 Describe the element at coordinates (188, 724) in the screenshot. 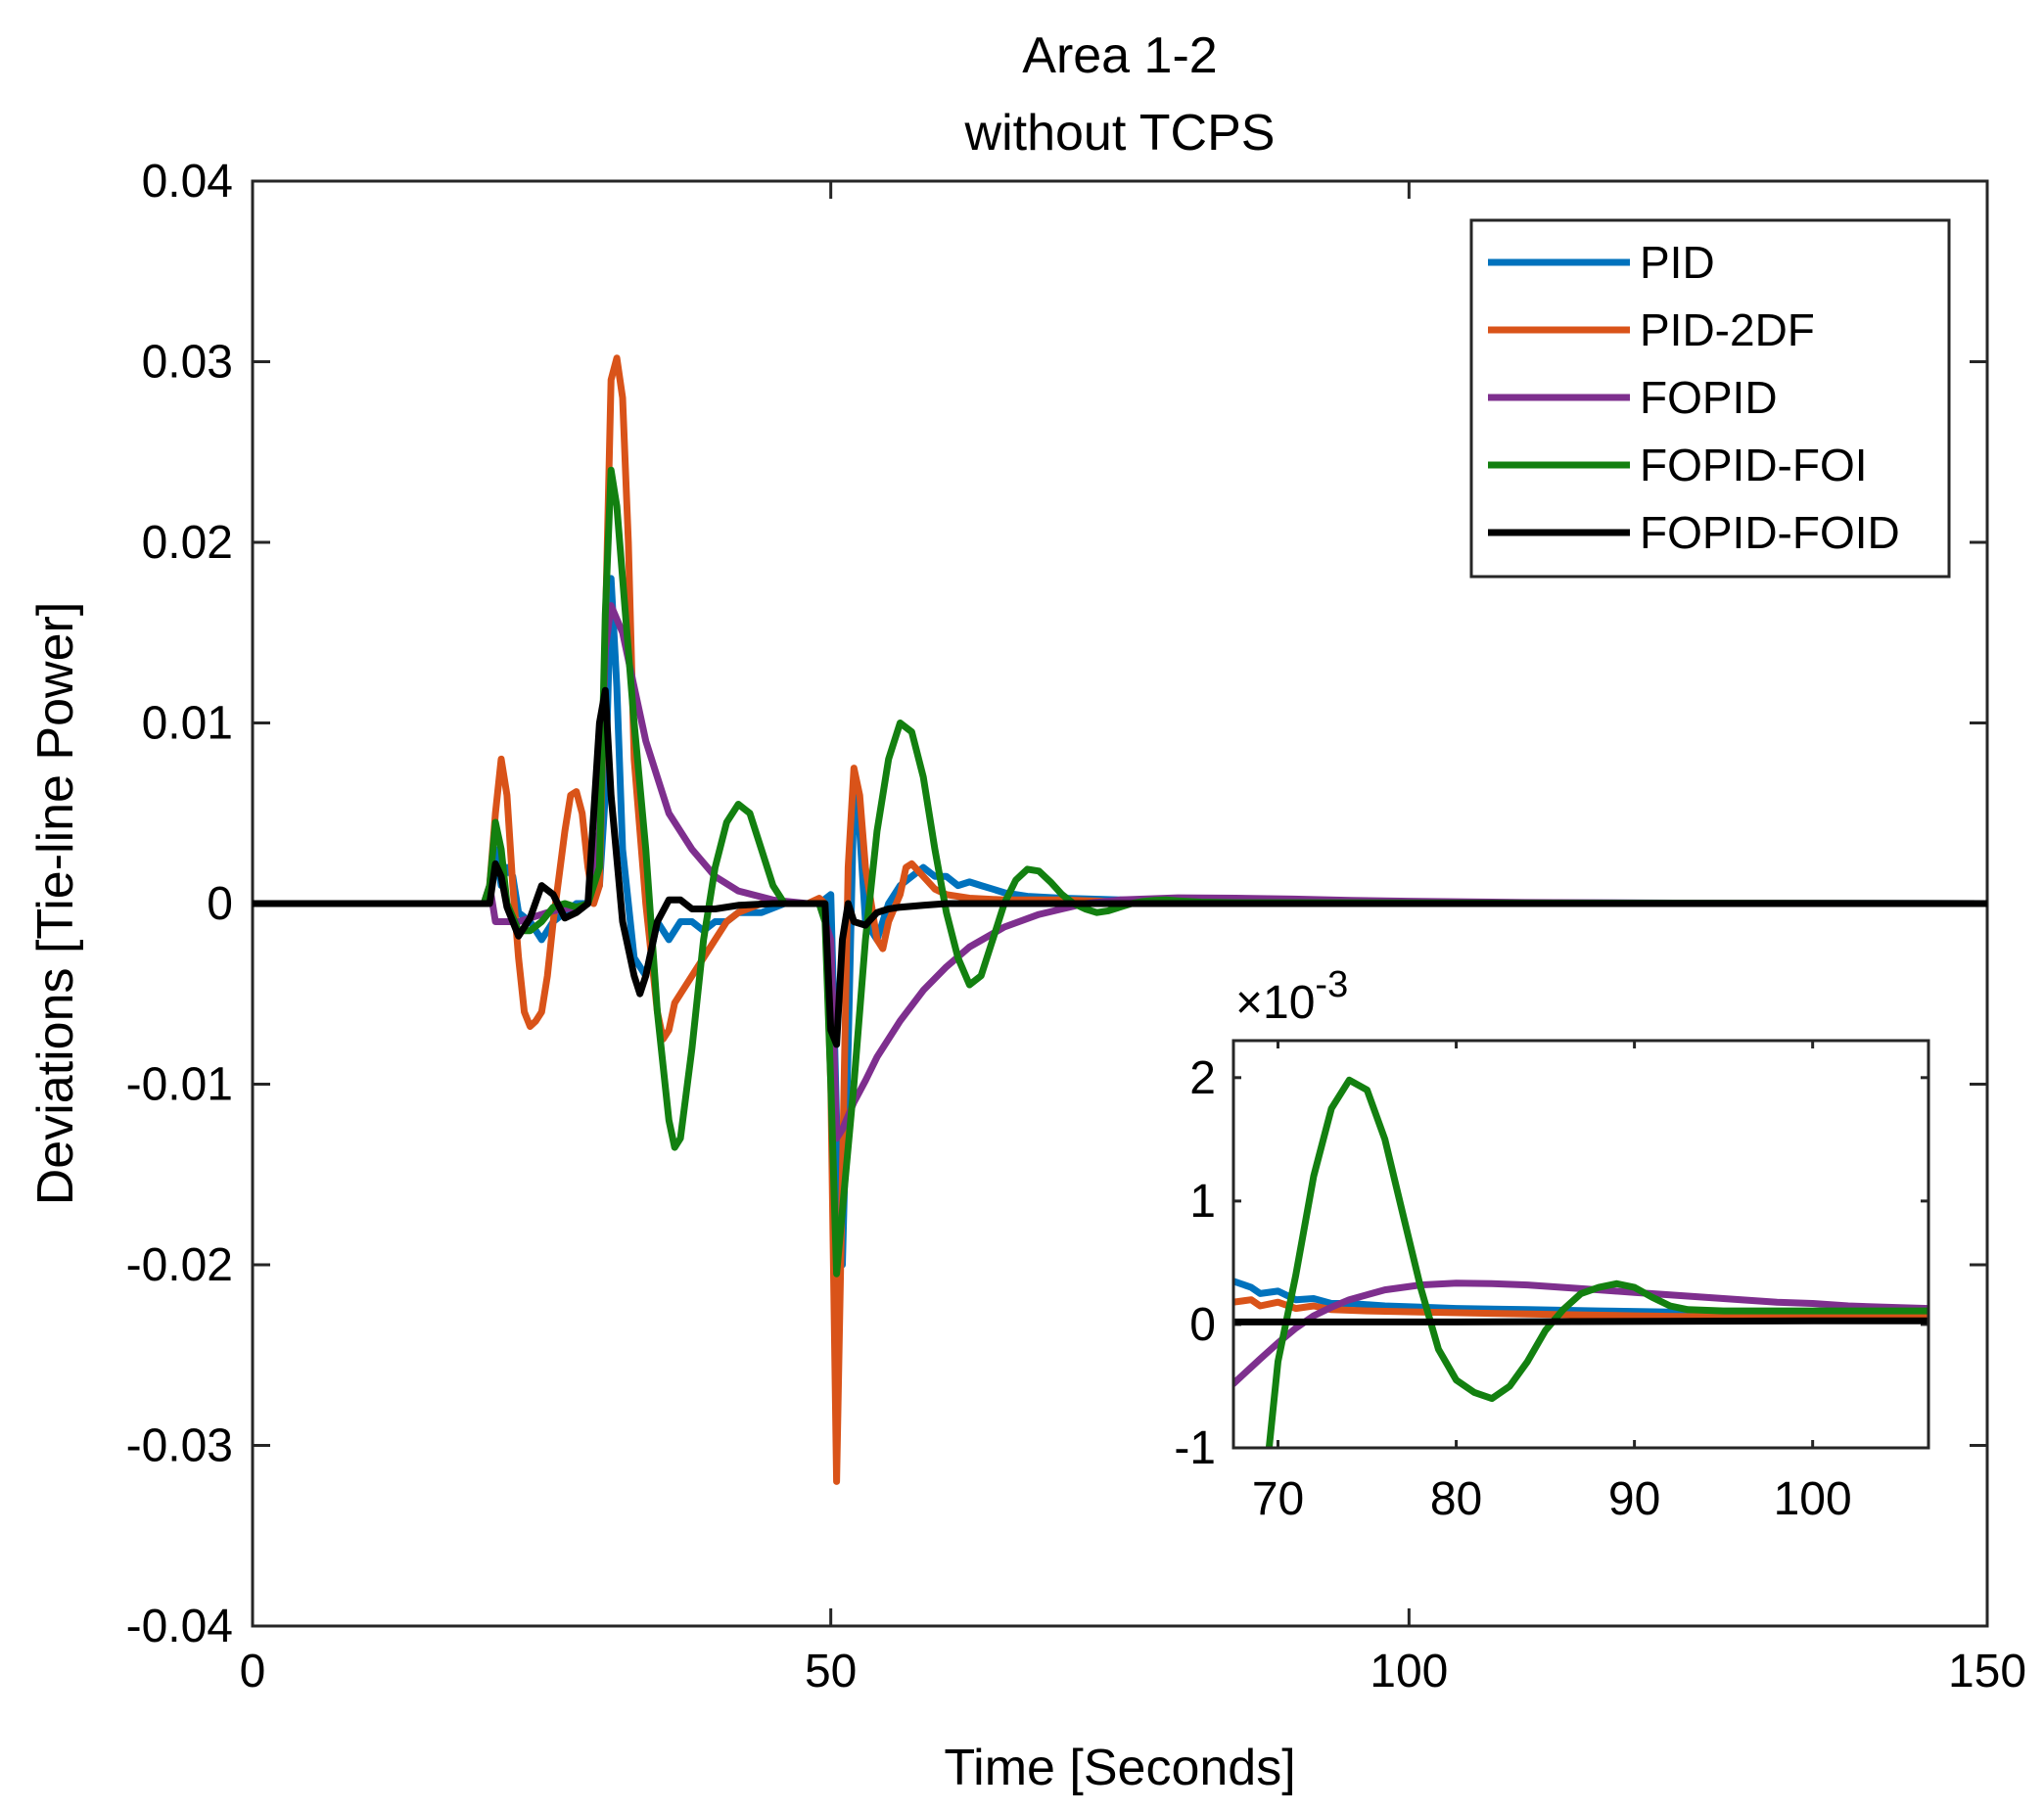

I see `main-y-tick-label: 0.01` at that location.